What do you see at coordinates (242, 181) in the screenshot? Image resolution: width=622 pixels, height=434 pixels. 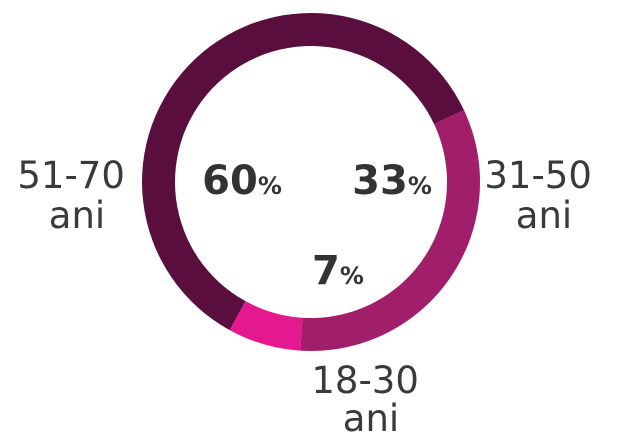 I see `value-label-51-70: 60%` at bounding box center [242, 181].